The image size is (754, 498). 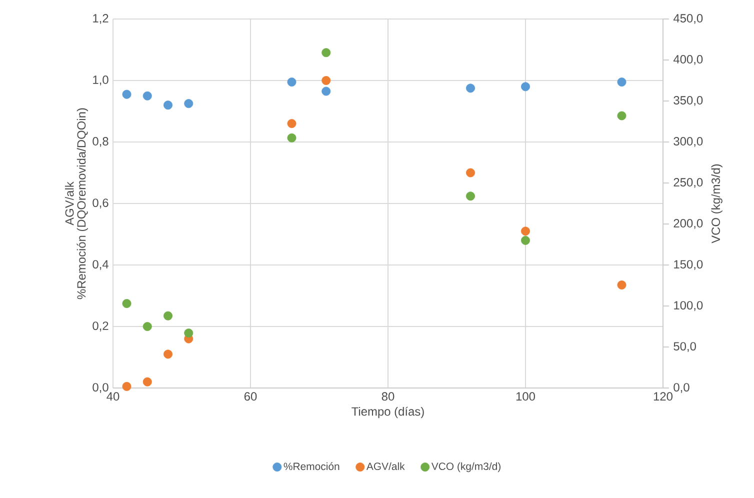 What do you see at coordinates (688, 60) in the screenshot?
I see `y2-tick-label: 400,0` at bounding box center [688, 60].